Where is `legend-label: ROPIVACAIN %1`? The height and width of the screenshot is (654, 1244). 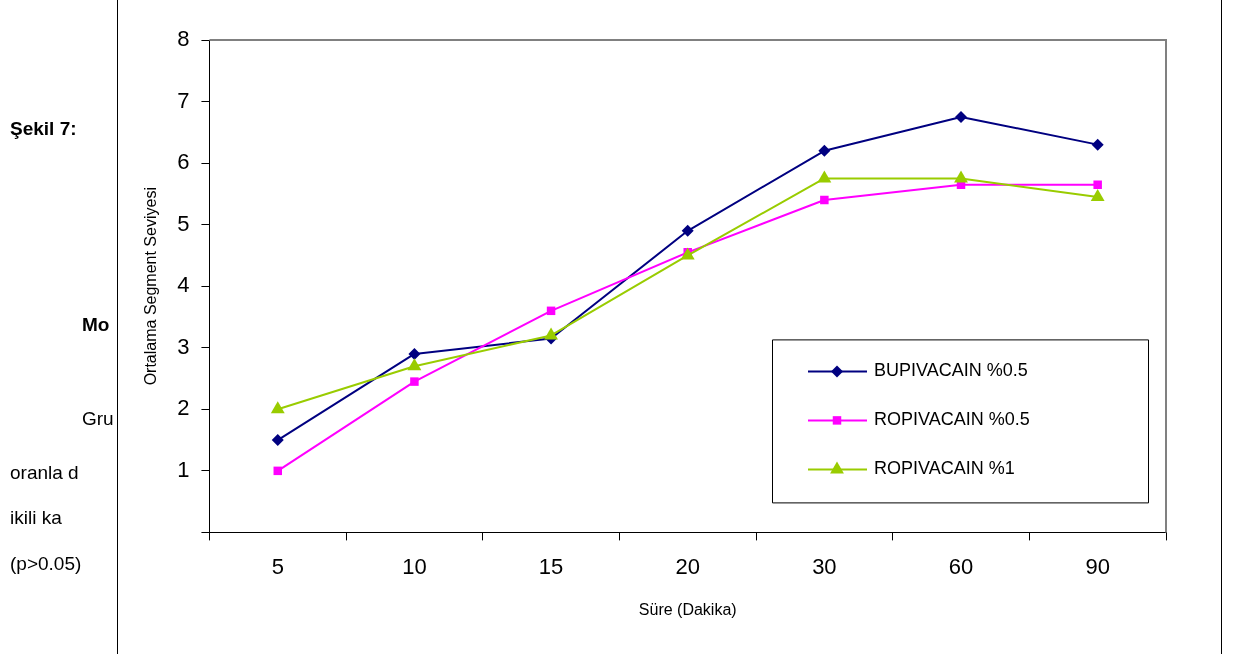 legend-label: ROPIVACAIN %1 is located at coordinates (944, 468).